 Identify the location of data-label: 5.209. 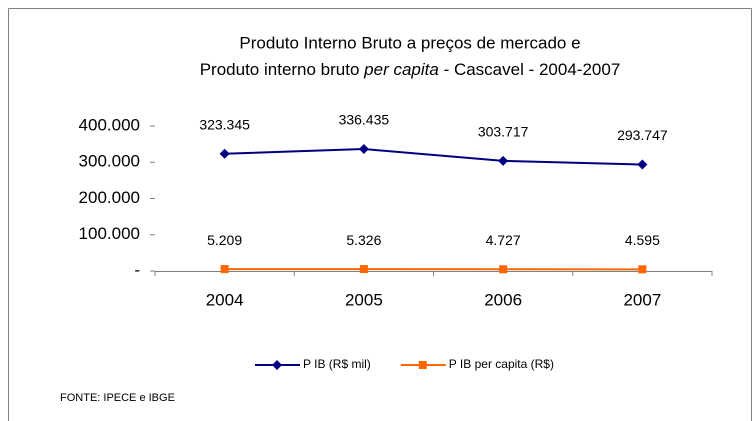
(224, 240).